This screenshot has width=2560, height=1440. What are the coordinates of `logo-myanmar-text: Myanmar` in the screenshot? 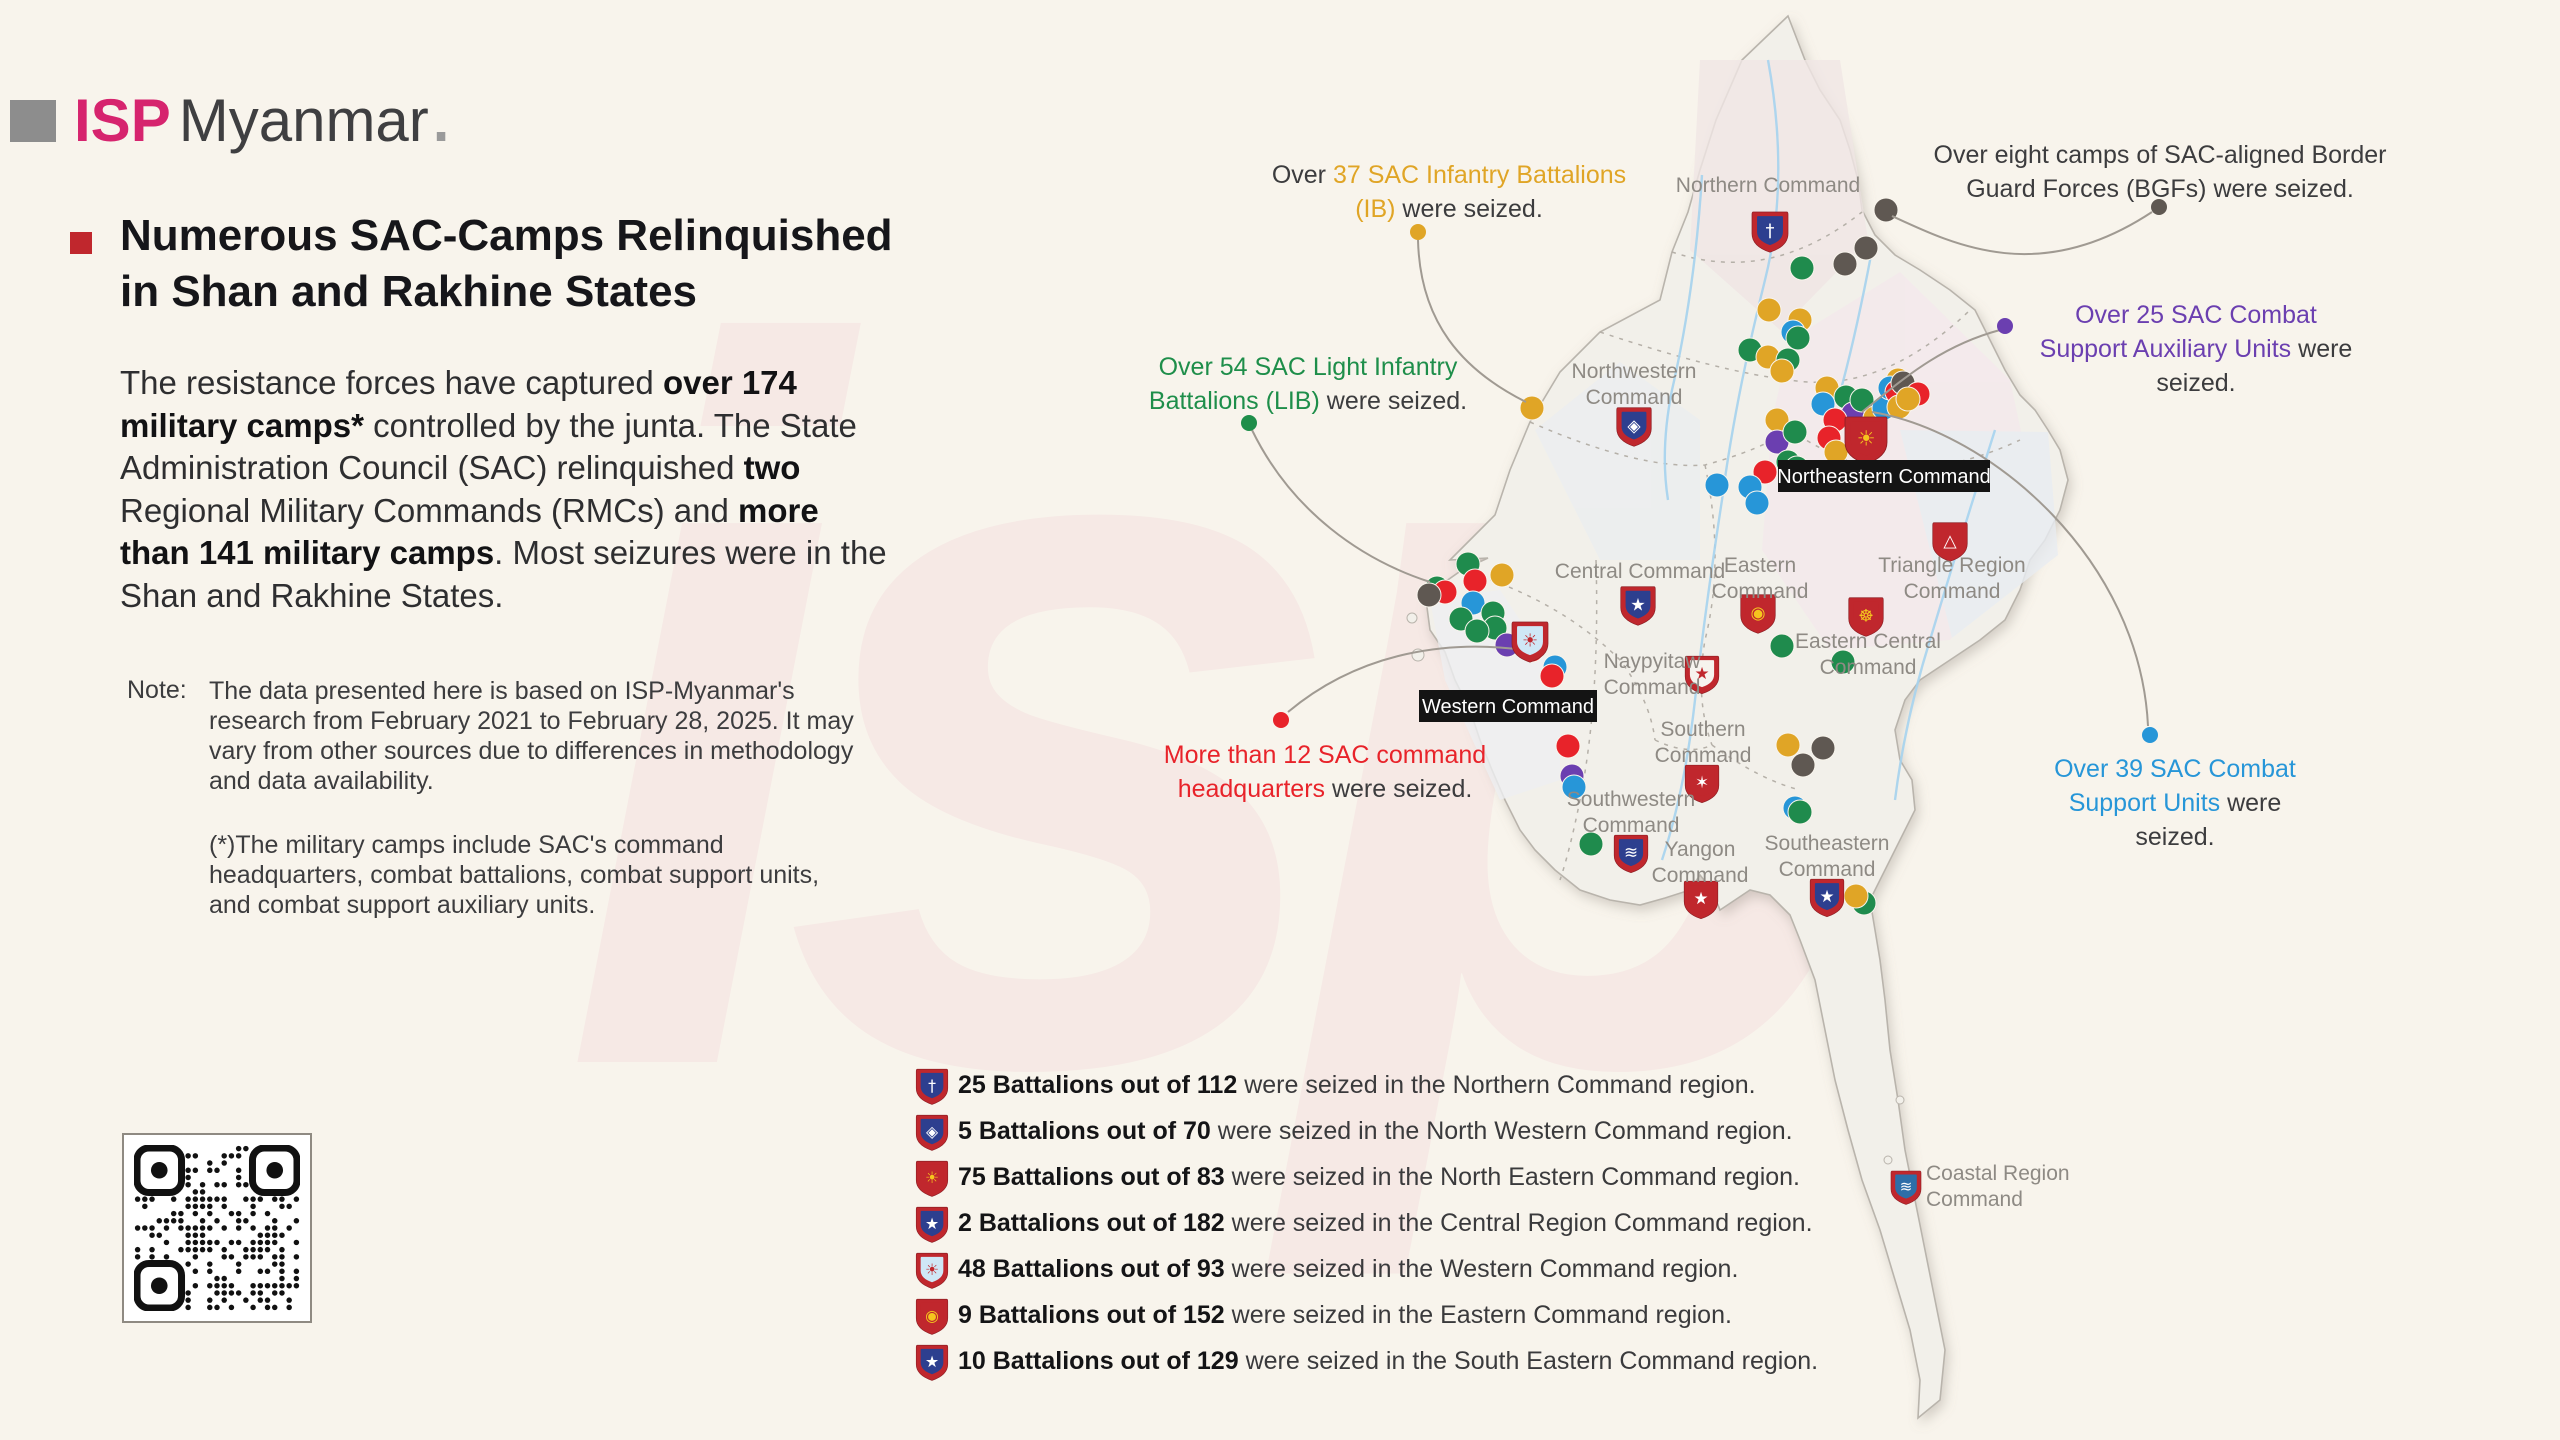 It's located at (303, 120).